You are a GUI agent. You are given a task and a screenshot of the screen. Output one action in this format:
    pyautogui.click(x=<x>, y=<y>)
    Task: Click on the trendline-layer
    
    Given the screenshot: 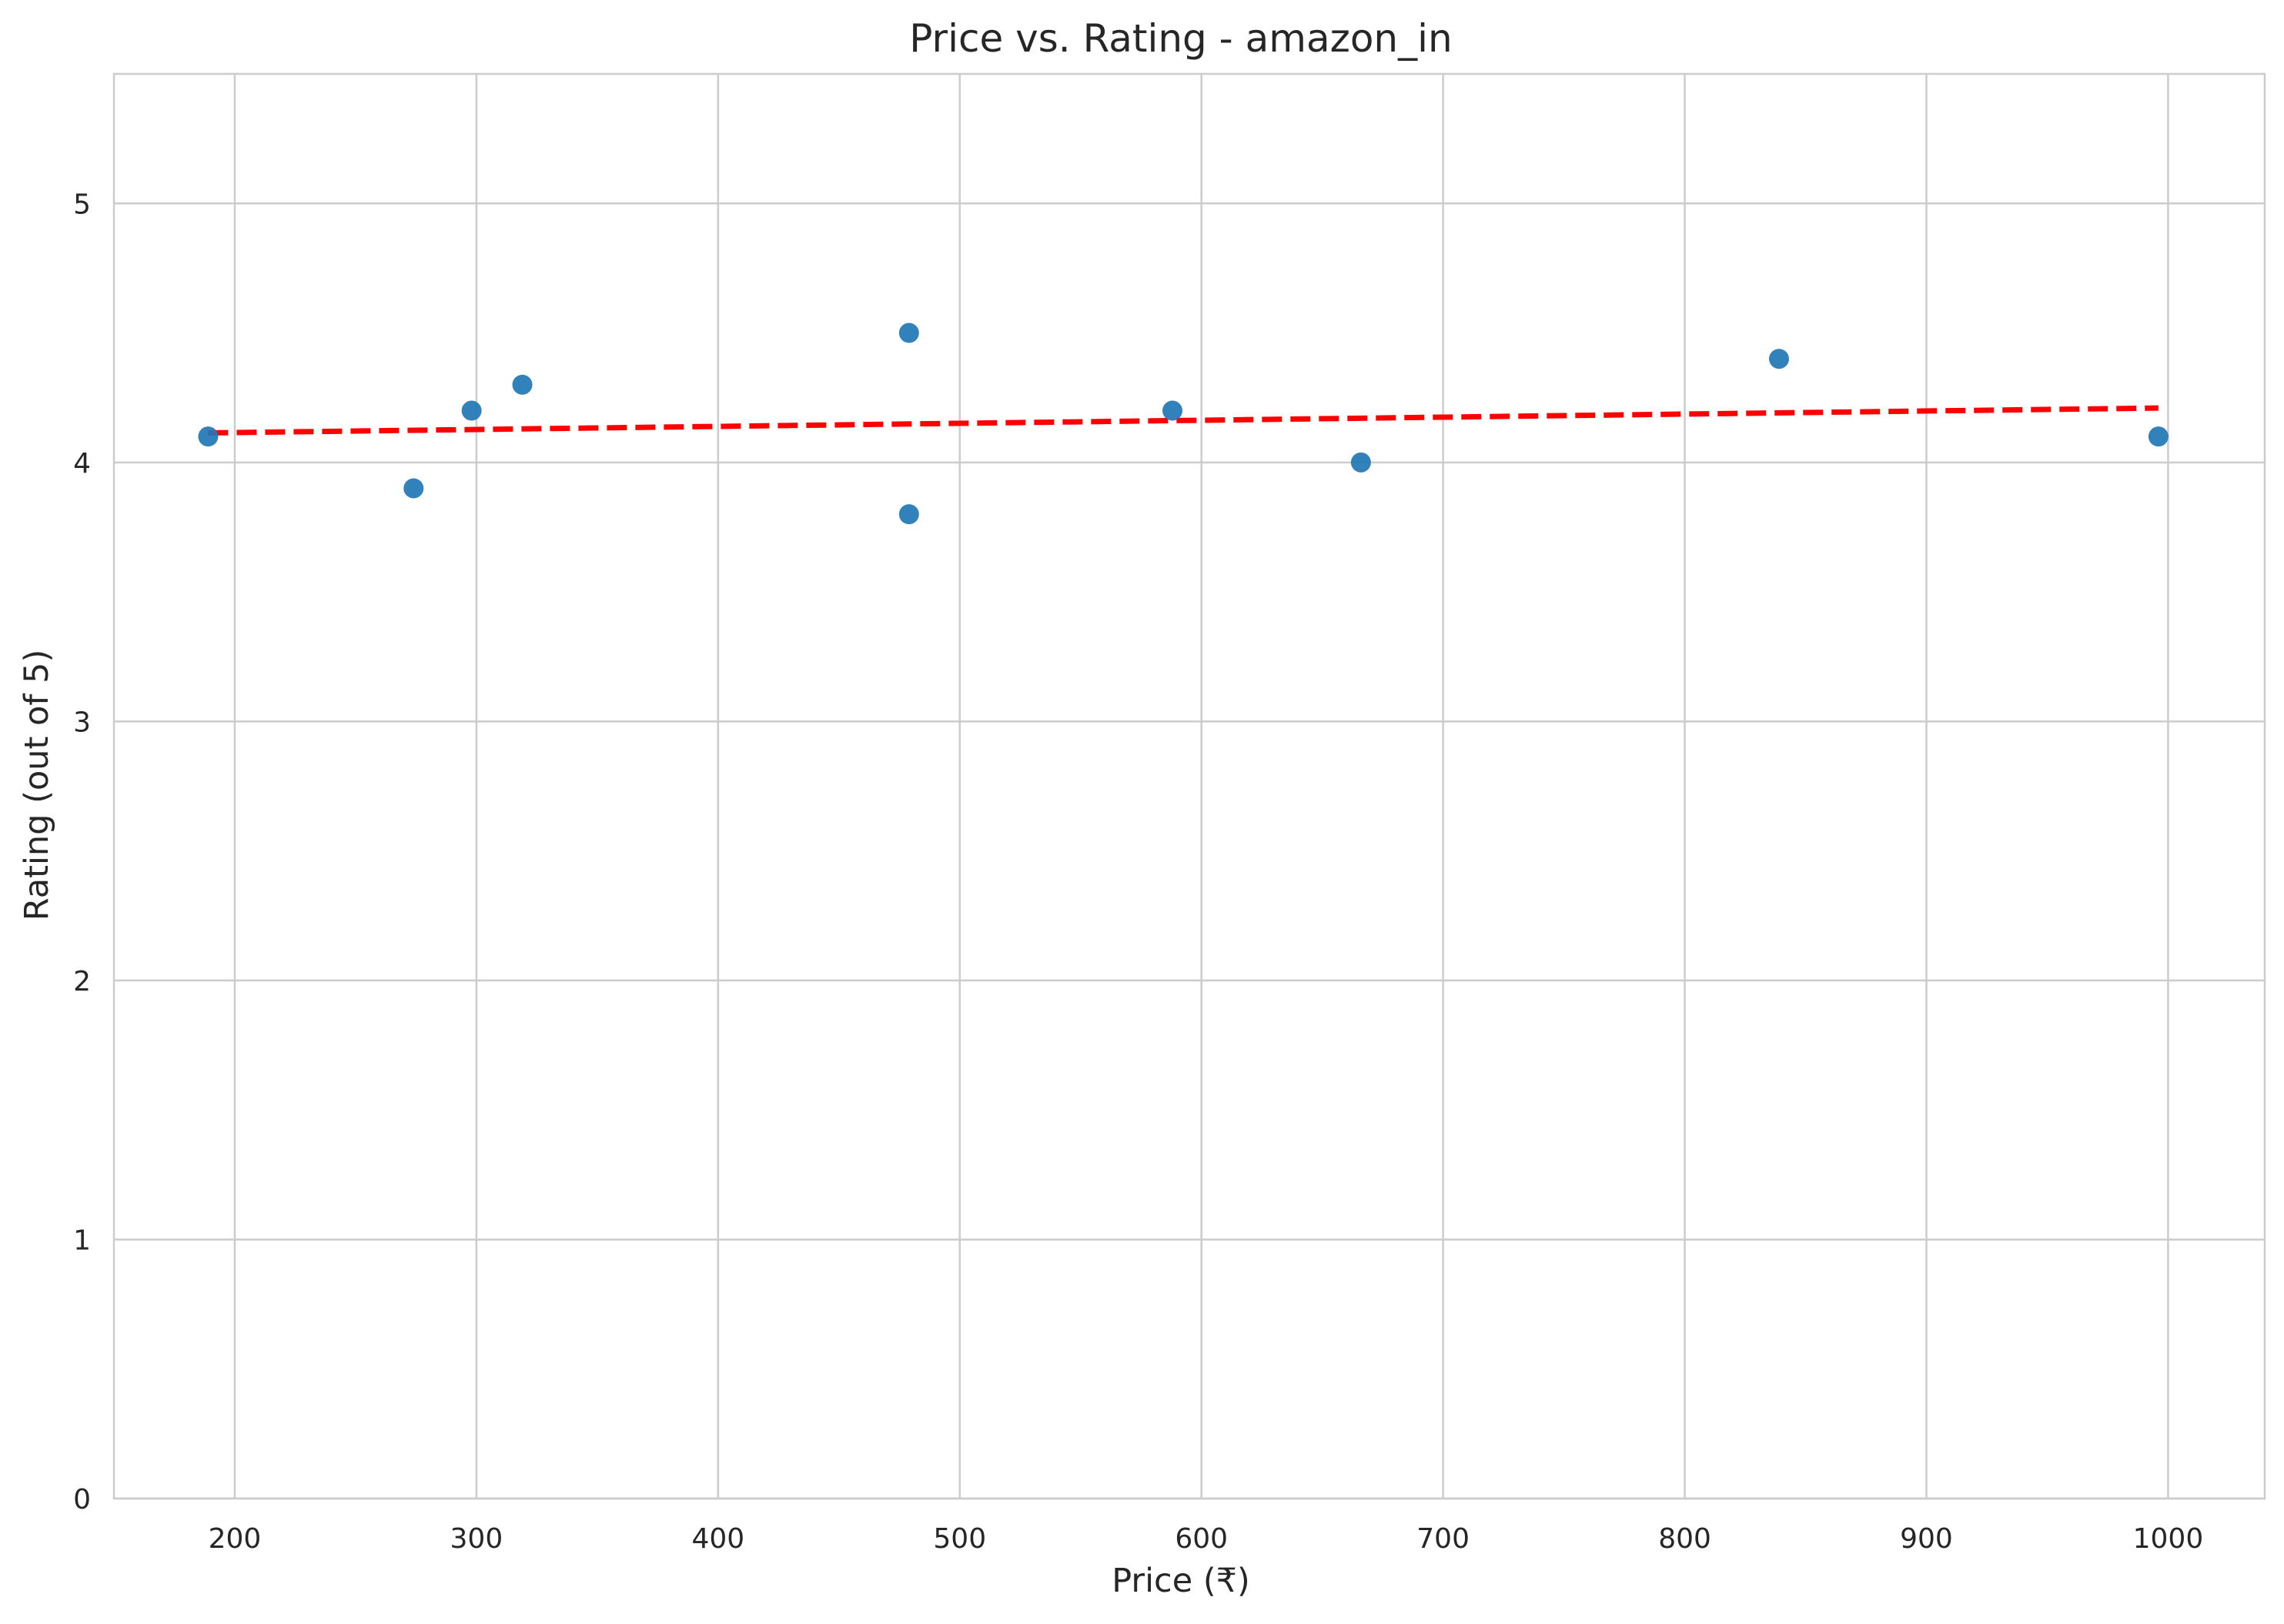 What is the action you would take?
    pyautogui.click(x=1184, y=420)
    